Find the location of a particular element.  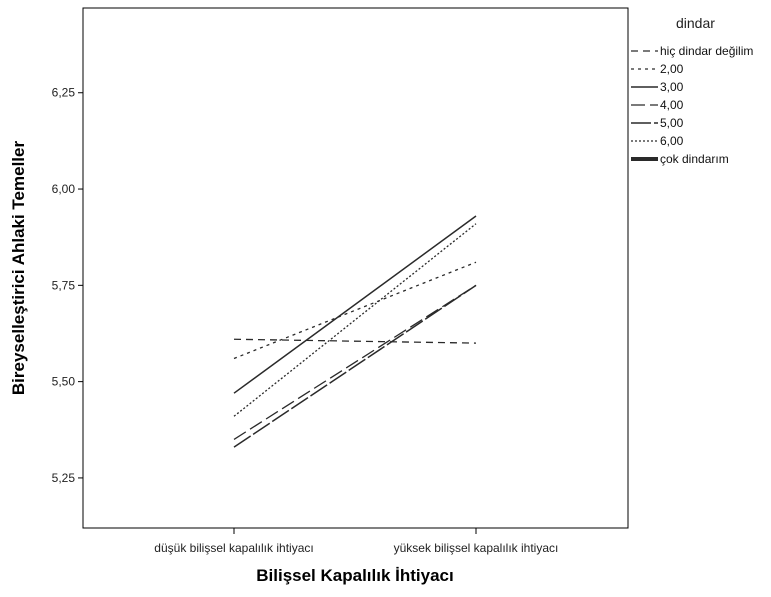

x-axis-title: Bilişsel Kapalılık İhtiyacı is located at coordinates (354, 575).